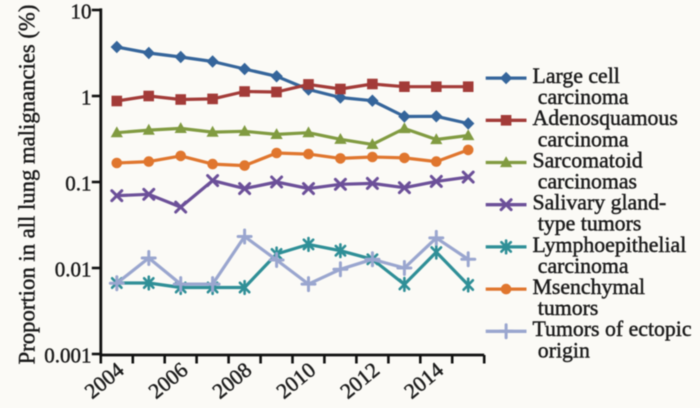 The image size is (700, 408). Describe the element at coordinates (86, 97) in the screenshot. I see `svg-text: 1` at that location.